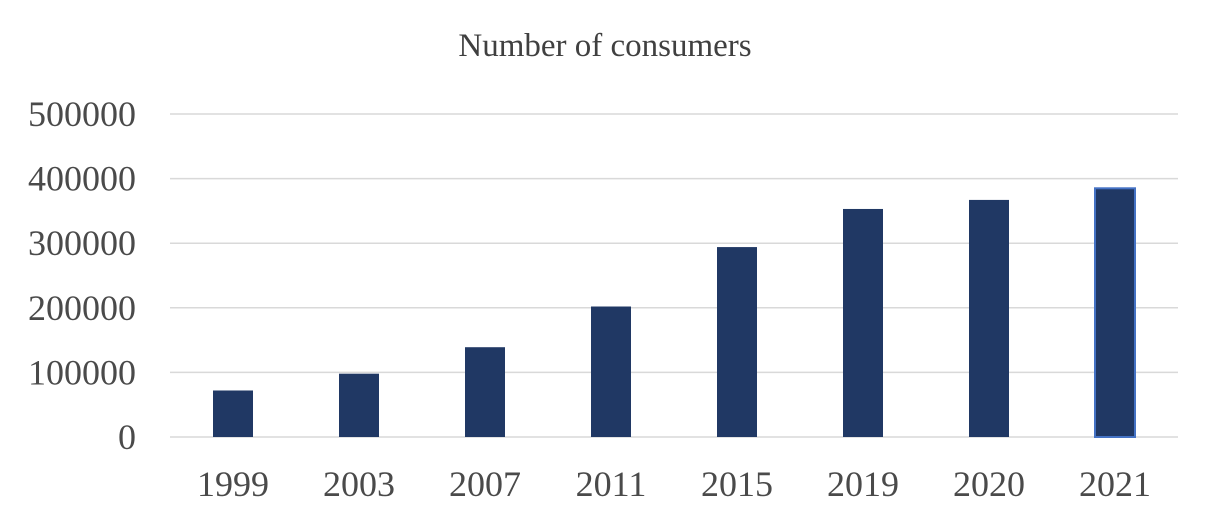 This screenshot has height=512, width=1205. Describe the element at coordinates (233, 413) in the screenshot. I see `bar-1999` at that location.